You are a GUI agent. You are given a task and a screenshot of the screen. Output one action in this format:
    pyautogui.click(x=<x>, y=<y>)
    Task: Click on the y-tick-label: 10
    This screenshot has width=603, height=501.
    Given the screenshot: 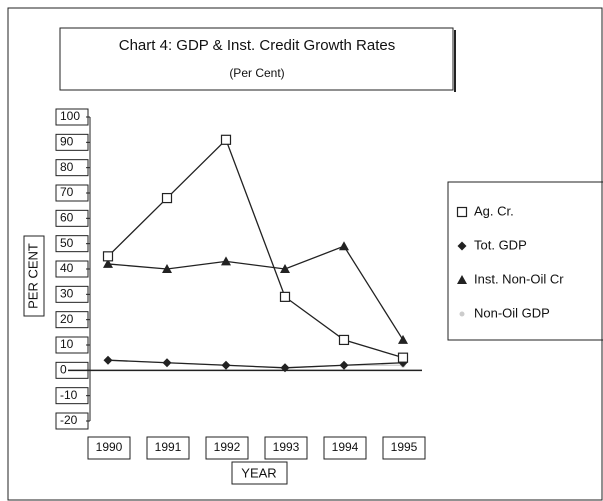 What is the action you would take?
    pyautogui.click(x=67, y=344)
    